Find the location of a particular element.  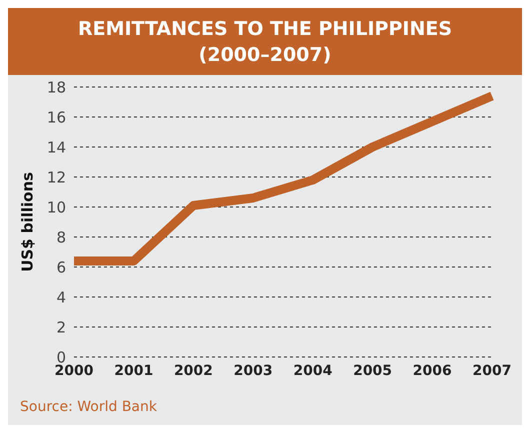

y-tick-label: 12 is located at coordinates (56, 177).